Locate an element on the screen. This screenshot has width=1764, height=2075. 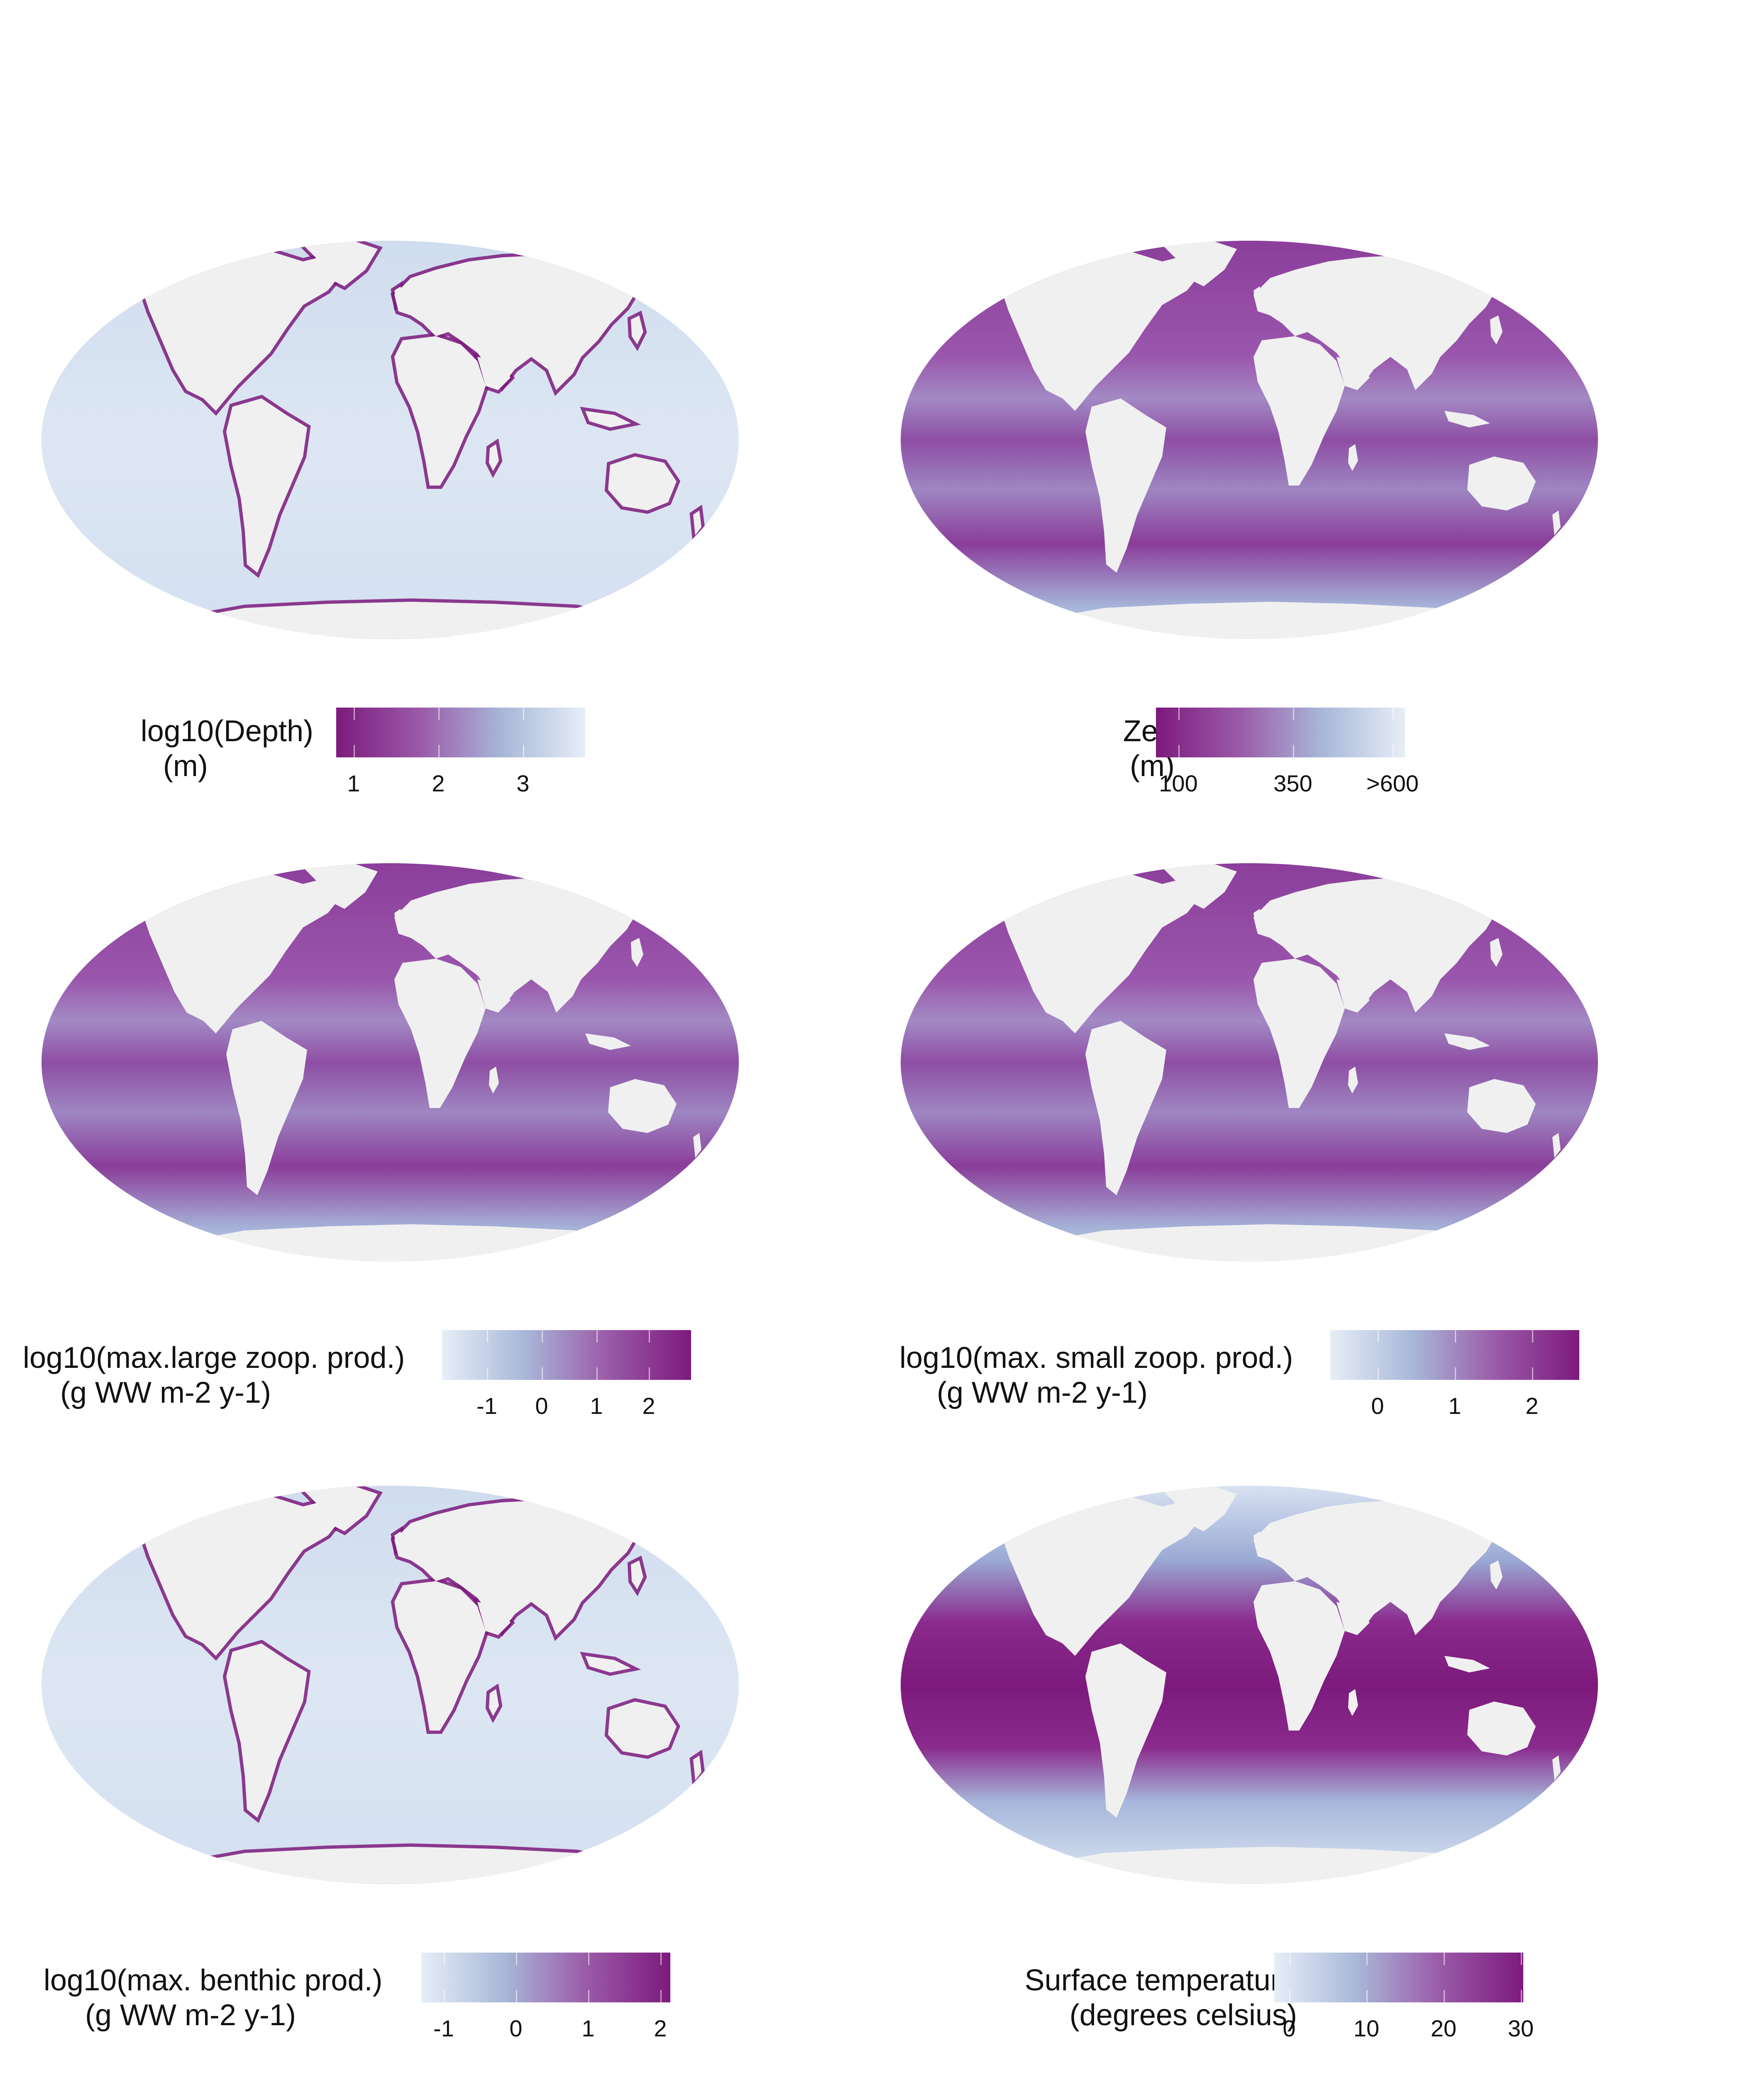
tick-label: 30 is located at coordinates (1521, 2028).